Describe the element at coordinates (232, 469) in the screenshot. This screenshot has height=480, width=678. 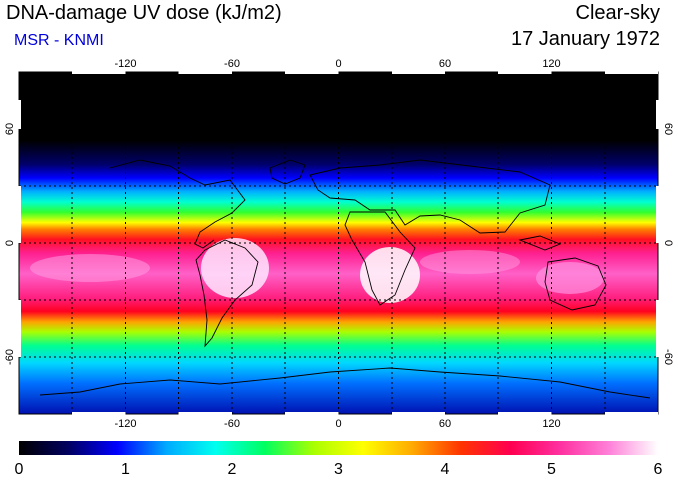
I see `colorbar-label: 2` at that location.